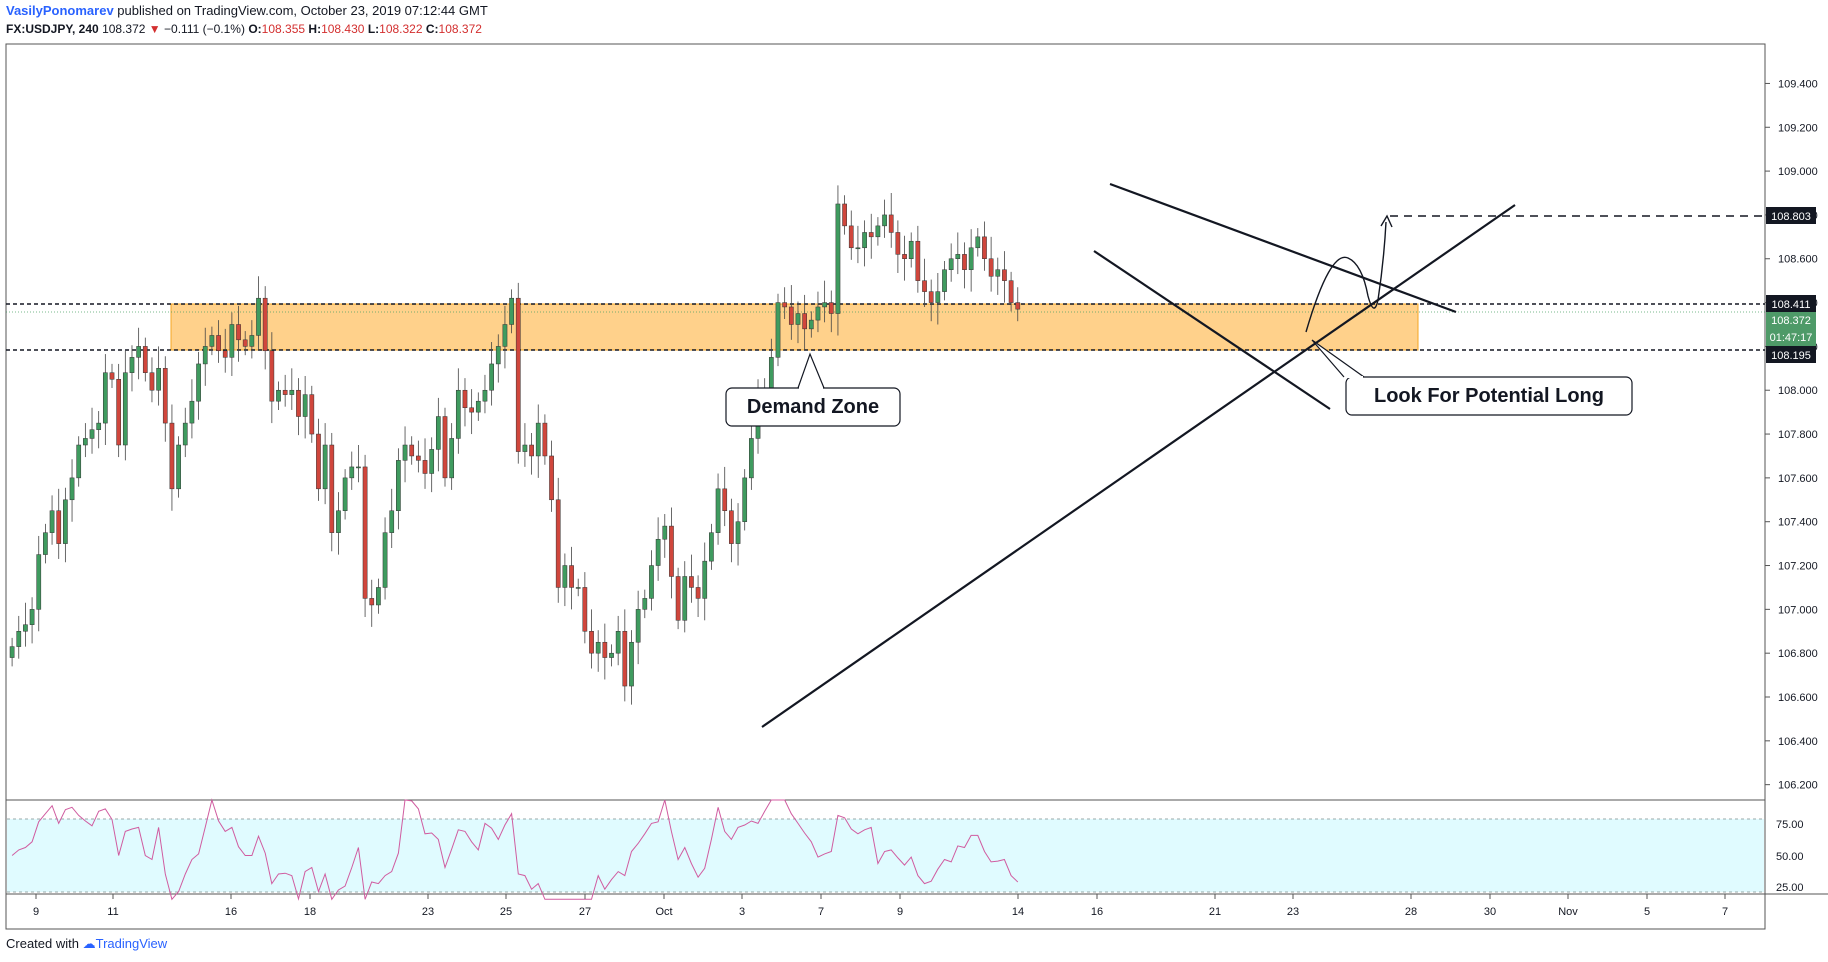  Describe the element at coordinates (1489, 396) in the screenshot. I see `look-long-callout` at that location.